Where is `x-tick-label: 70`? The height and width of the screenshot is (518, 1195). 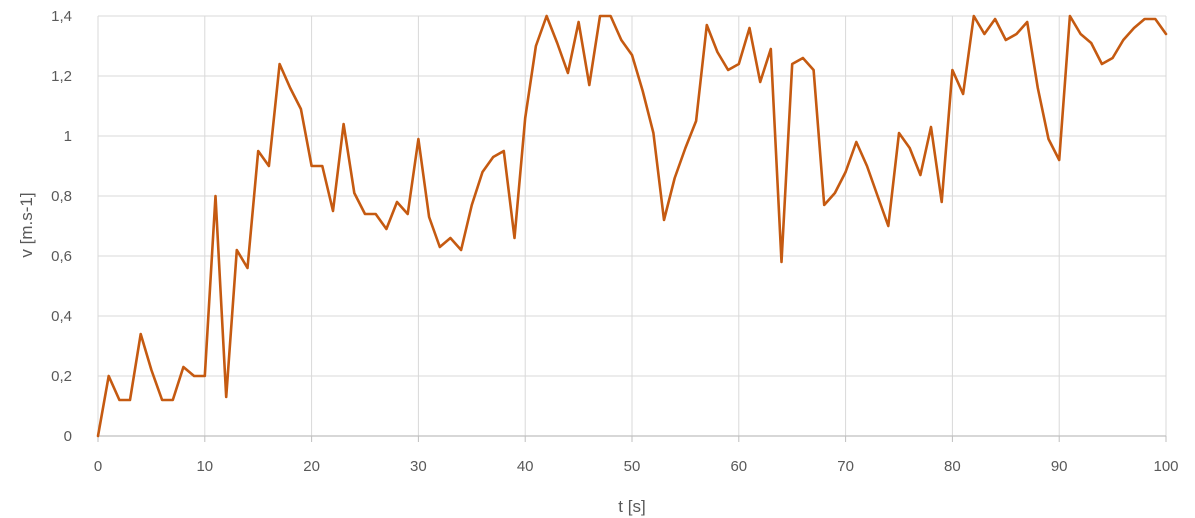
x-tick-label: 70 is located at coordinates (845, 466).